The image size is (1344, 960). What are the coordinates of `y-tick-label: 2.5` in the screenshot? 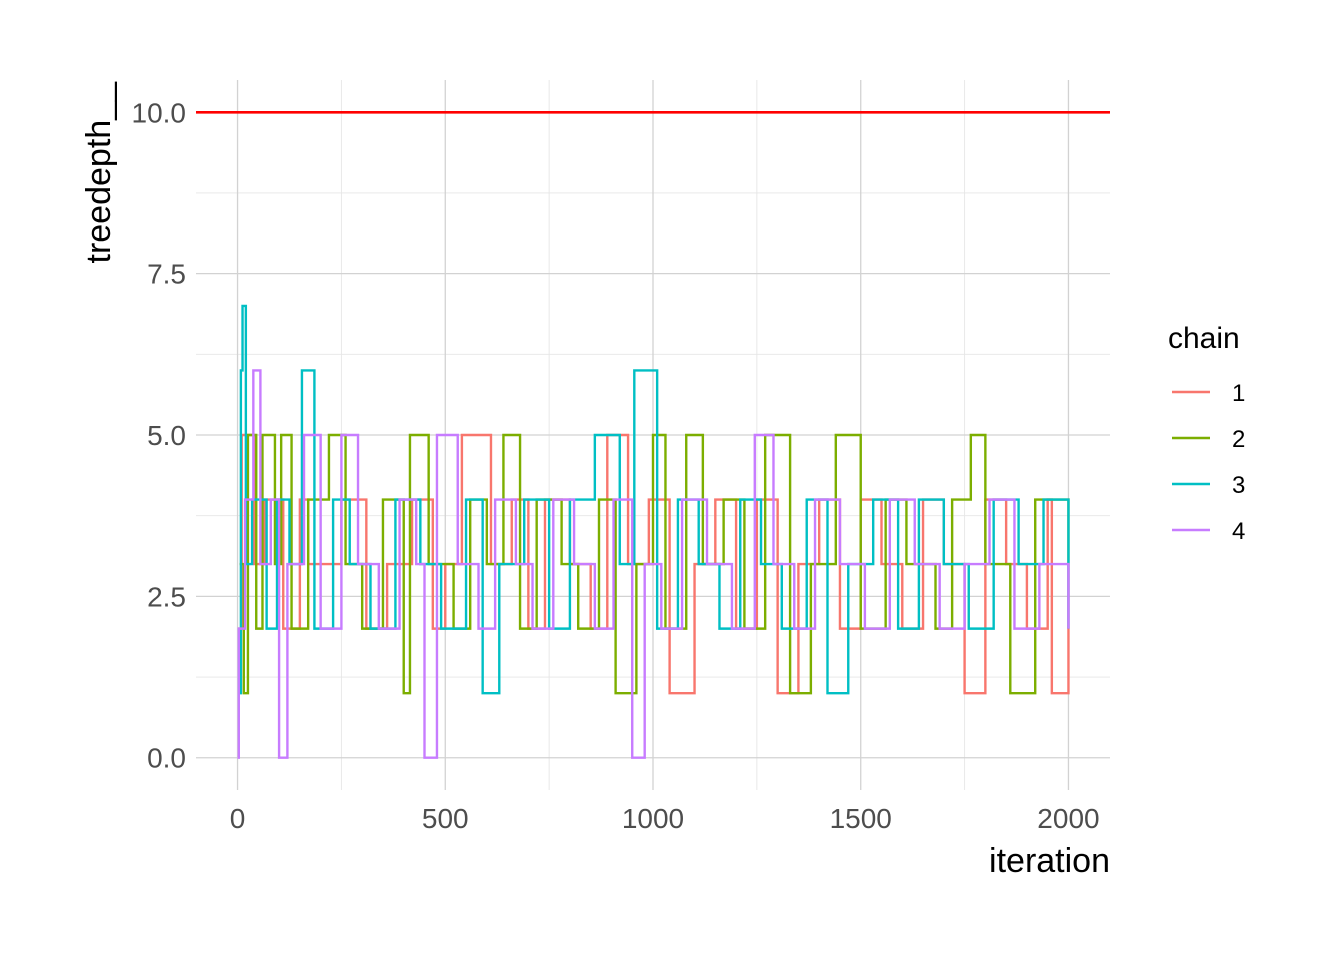 It's located at (166, 596).